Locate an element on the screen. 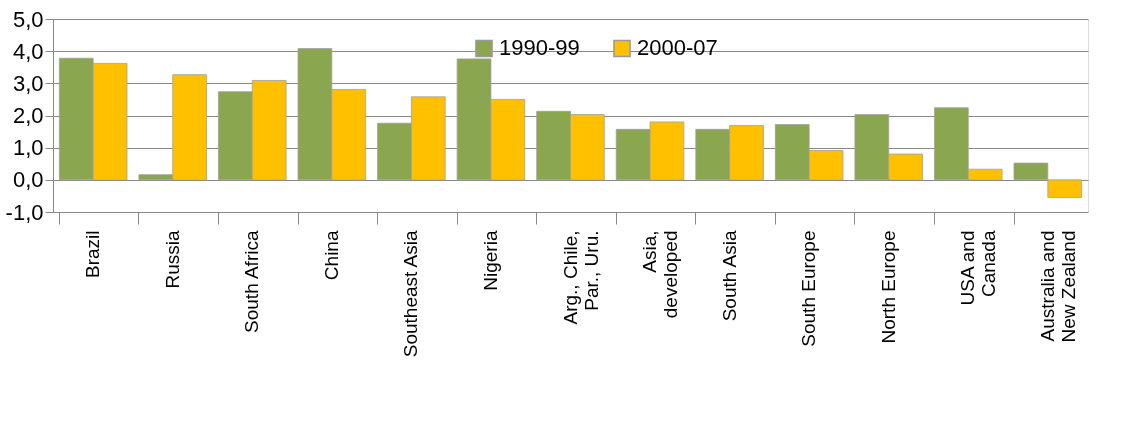  x-tick-label: Southeast Asia is located at coordinates (411, 294).